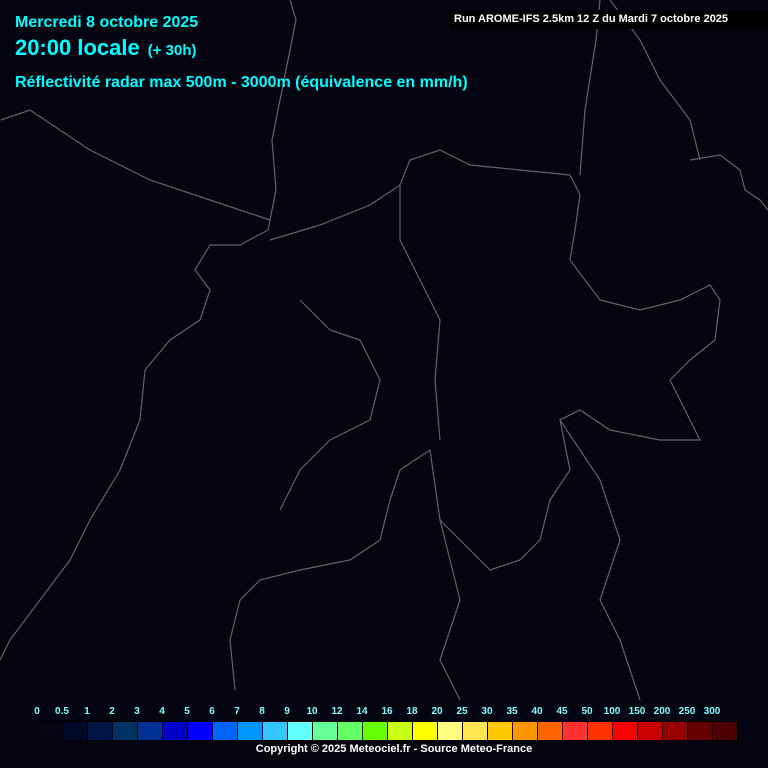 The image size is (768, 768). Describe the element at coordinates (337, 711) in the screenshot. I see `legend-label: 12` at that location.